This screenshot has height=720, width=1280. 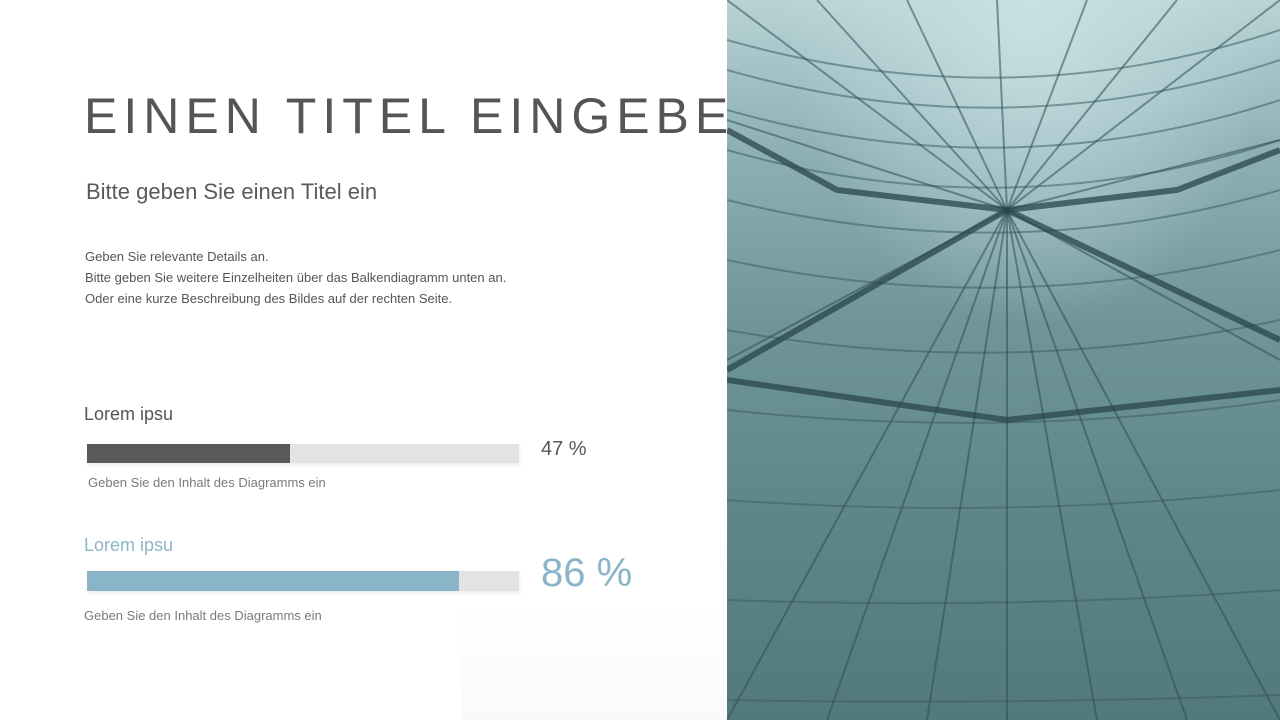 I want to click on description-line: Geben Sie relevante Details an., so click(x=177, y=256).